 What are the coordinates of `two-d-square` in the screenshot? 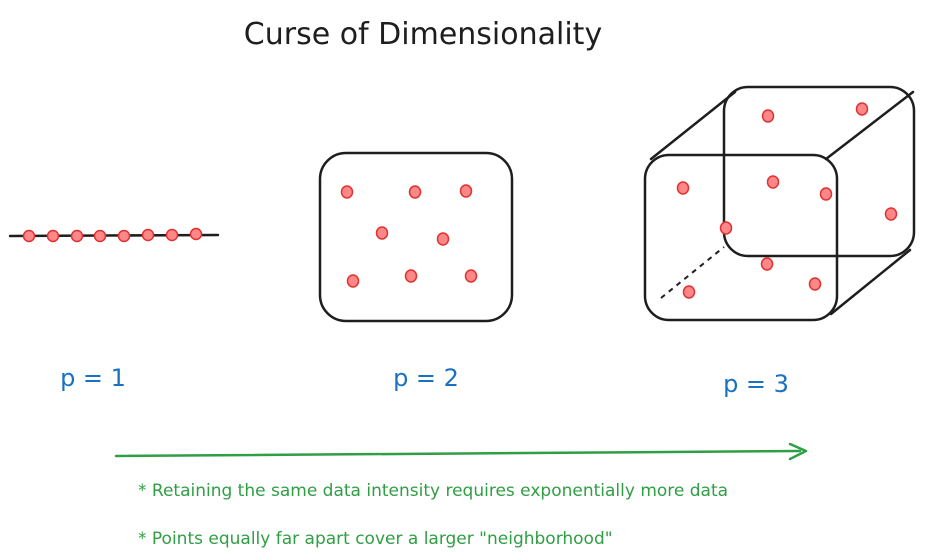 It's located at (416, 237).